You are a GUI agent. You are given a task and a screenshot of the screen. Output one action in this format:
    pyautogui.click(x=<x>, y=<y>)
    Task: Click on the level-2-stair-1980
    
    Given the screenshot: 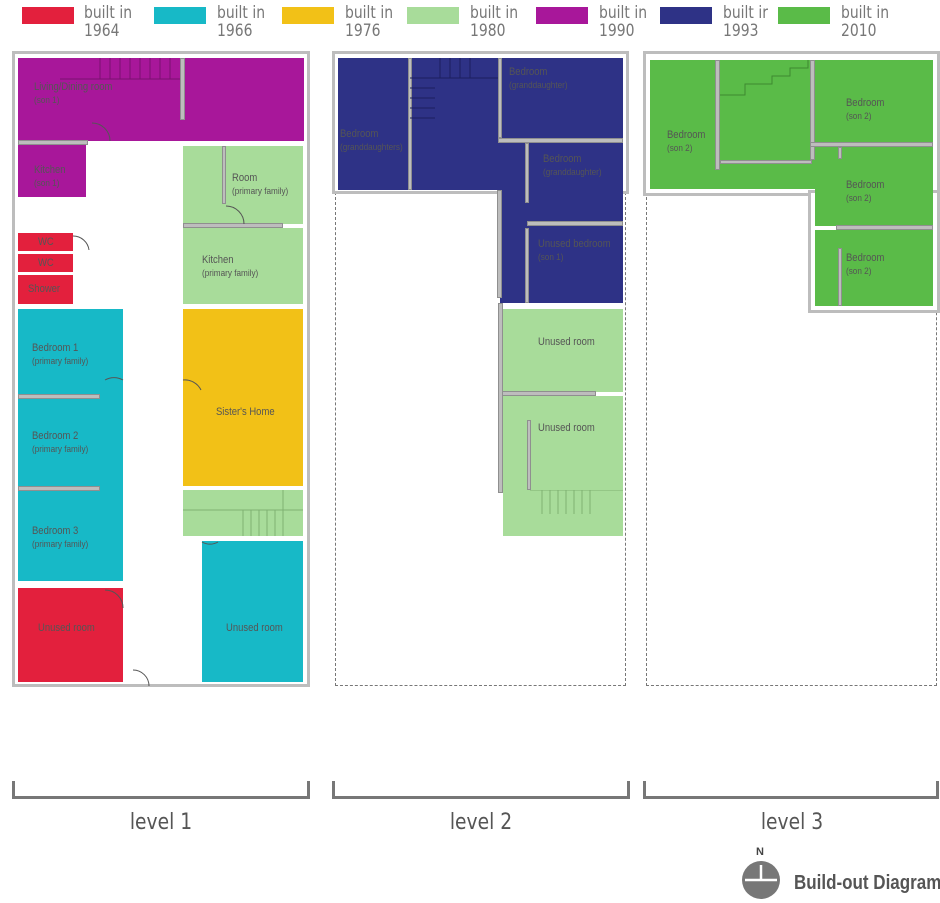 What is the action you would take?
    pyautogui.click(x=576, y=502)
    